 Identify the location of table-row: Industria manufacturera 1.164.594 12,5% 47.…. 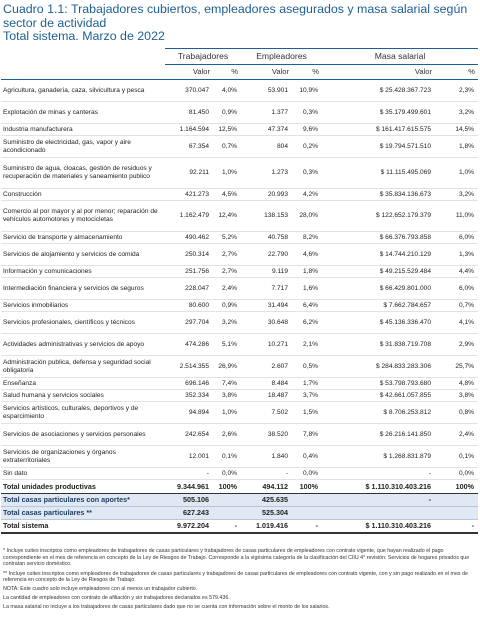
(240, 129).